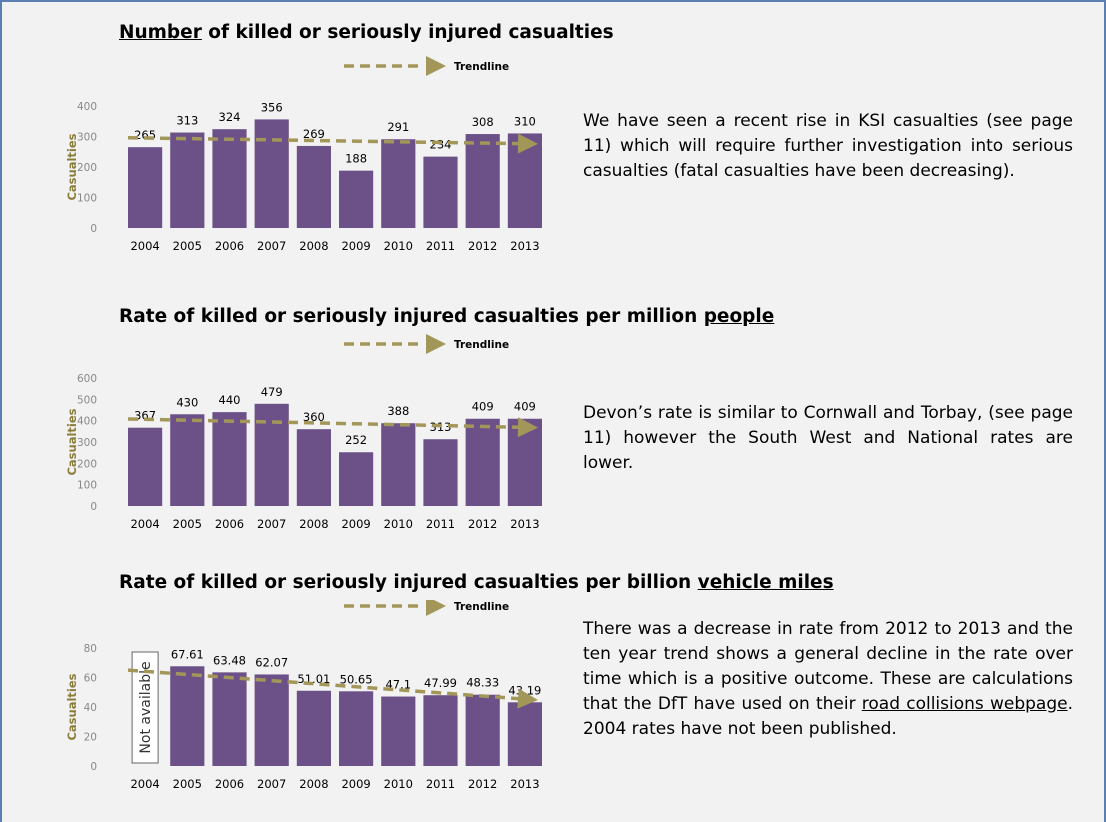  I want to click on data-label: 62.07, so click(271, 662).